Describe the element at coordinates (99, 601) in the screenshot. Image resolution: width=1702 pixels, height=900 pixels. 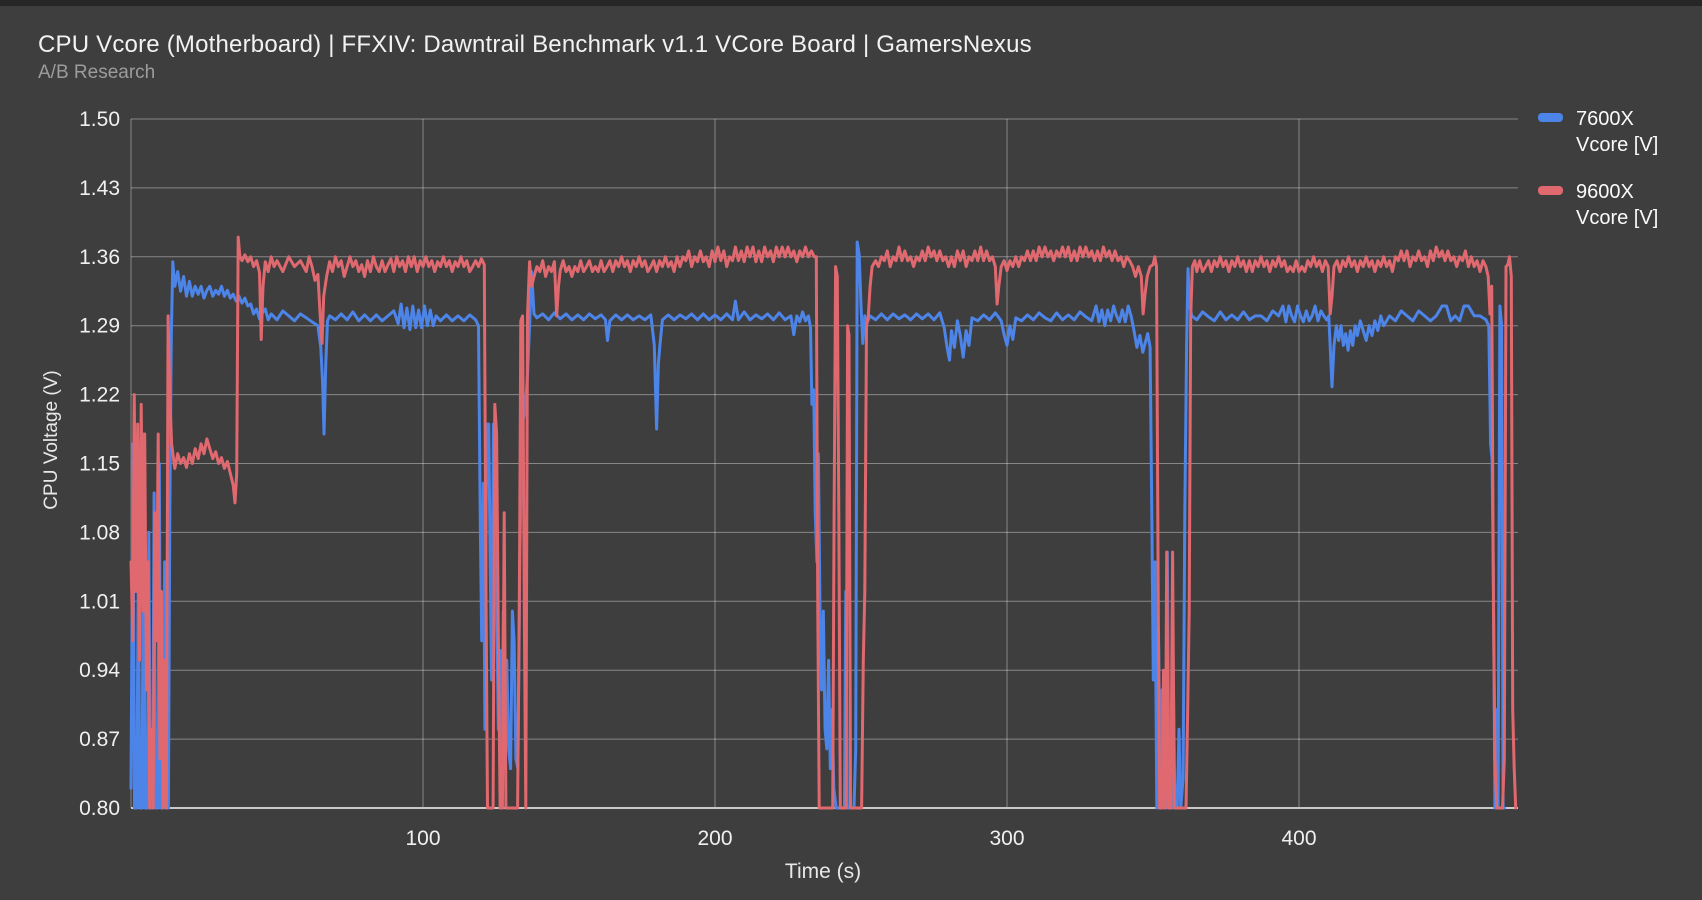
I see `y-tick-label: 1.01` at that location.